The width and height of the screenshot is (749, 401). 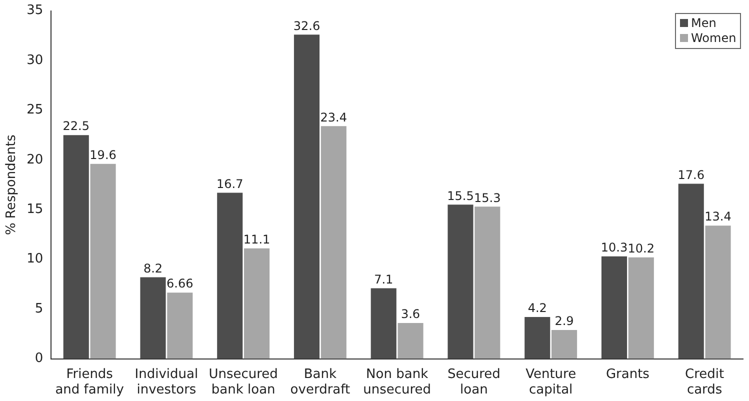 What do you see at coordinates (691, 175) in the screenshot?
I see `data-label: 17.6` at bounding box center [691, 175].